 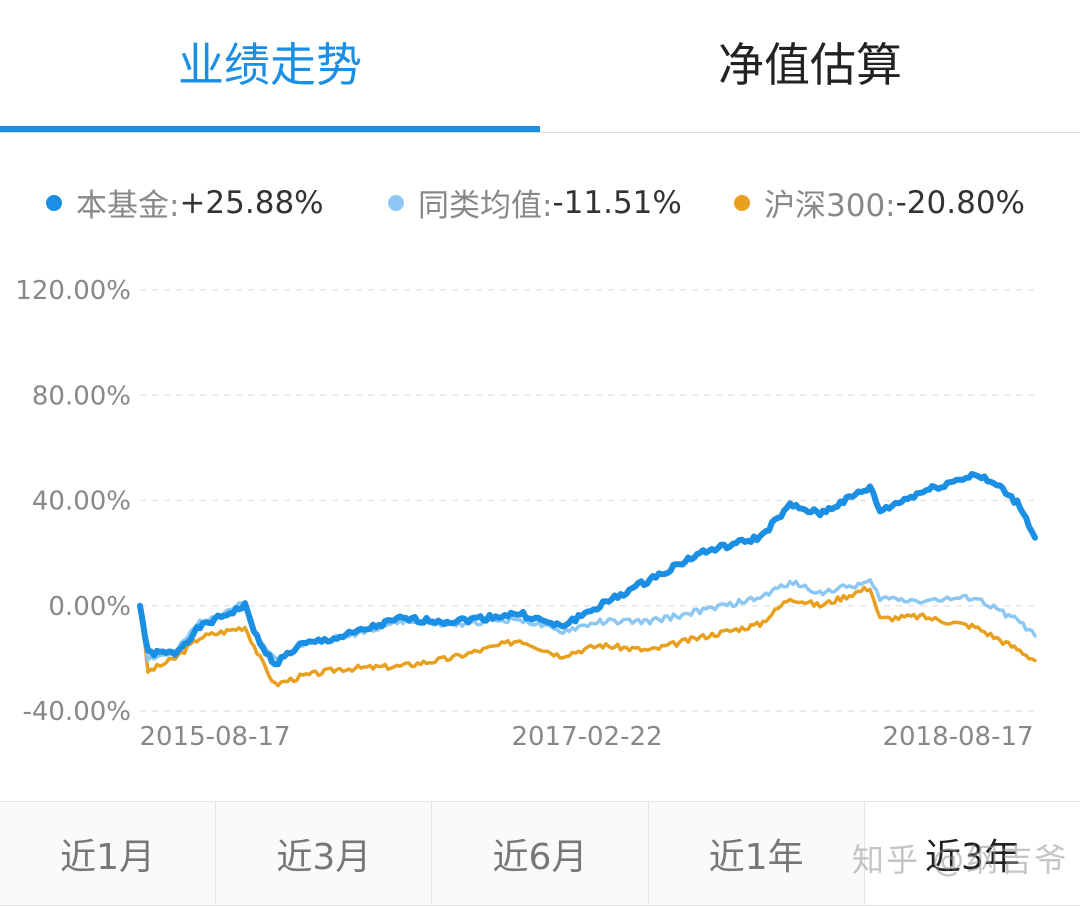 I want to click on y-axis-labels: 120.00% 80.00% 40.00% 0.00% -40.00%, so click(x=73, y=501).